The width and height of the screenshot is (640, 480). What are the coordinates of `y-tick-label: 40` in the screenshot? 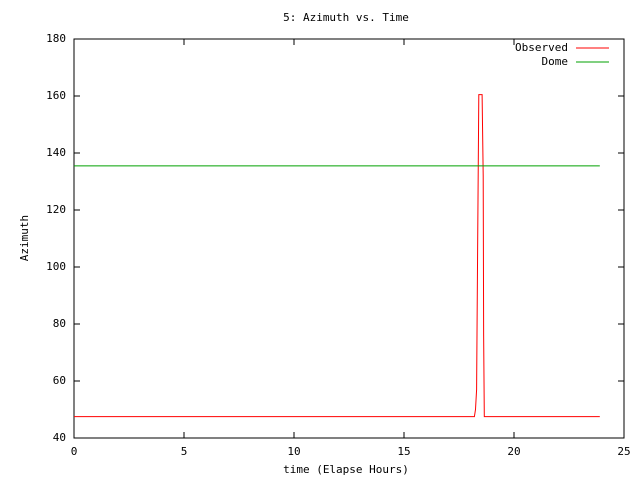 It's located at (59, 437).